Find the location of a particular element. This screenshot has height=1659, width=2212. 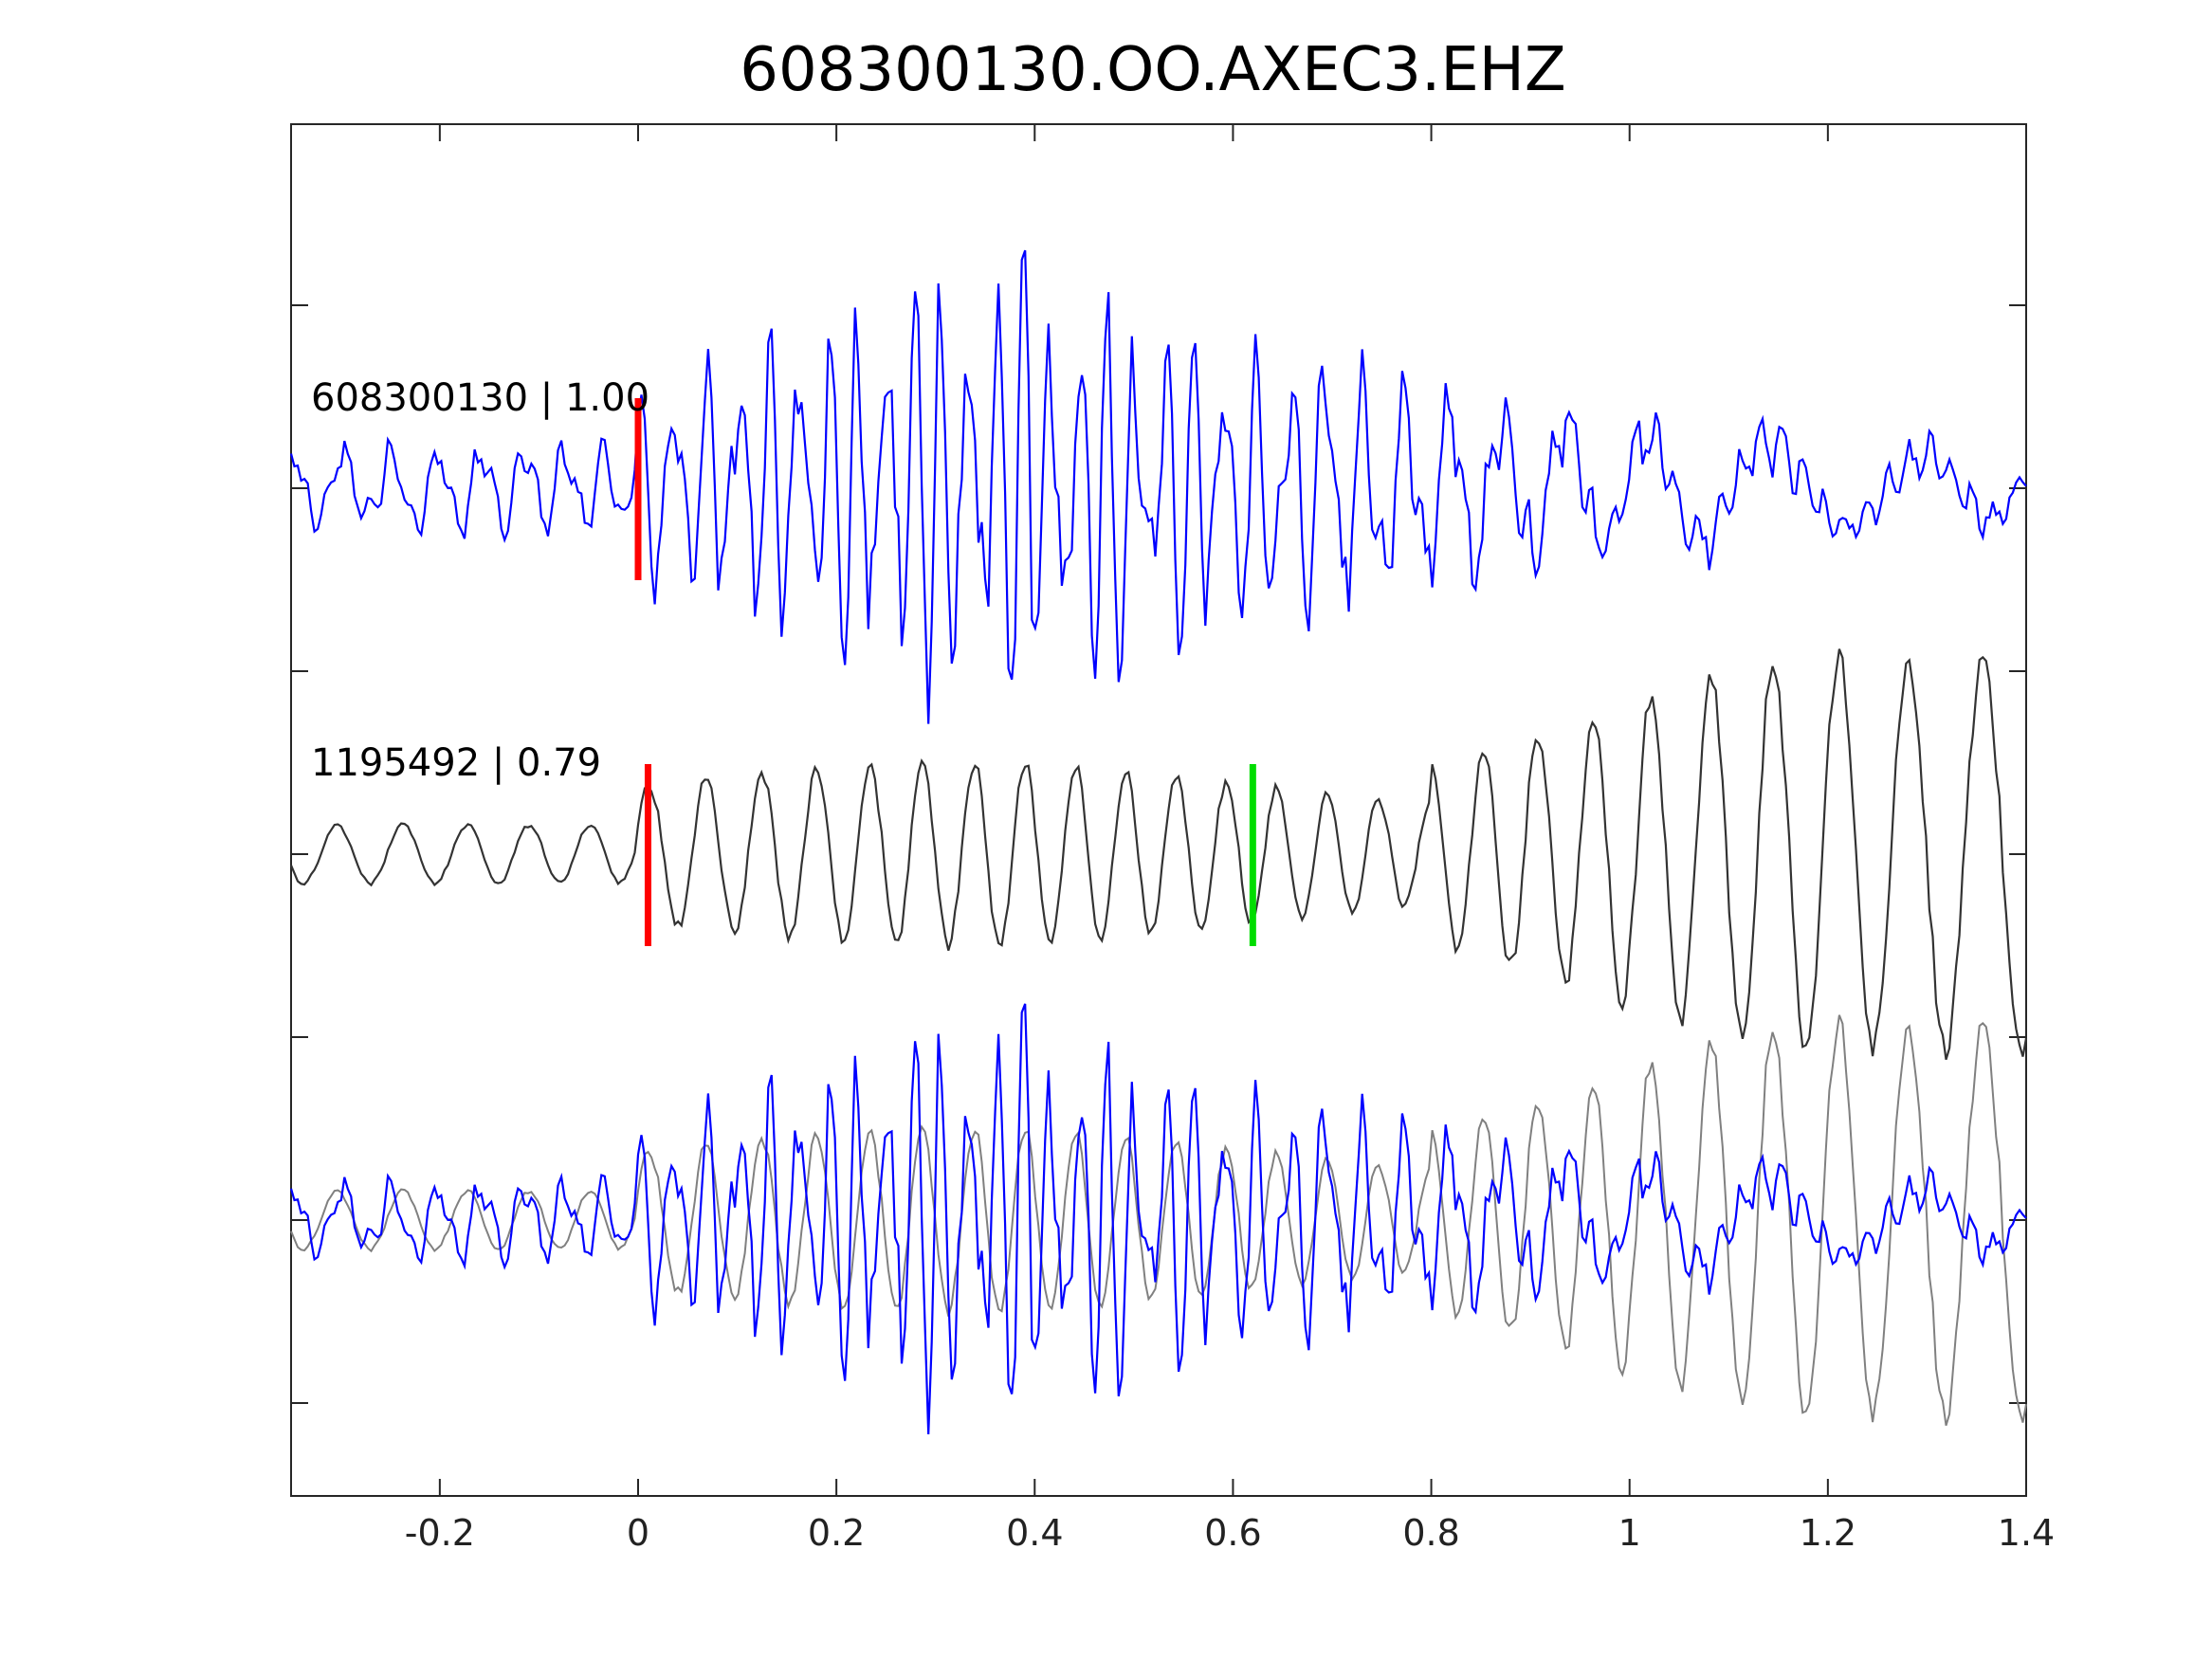

x-tick-label: 0.6 is located at coordinates (1232, 1533).